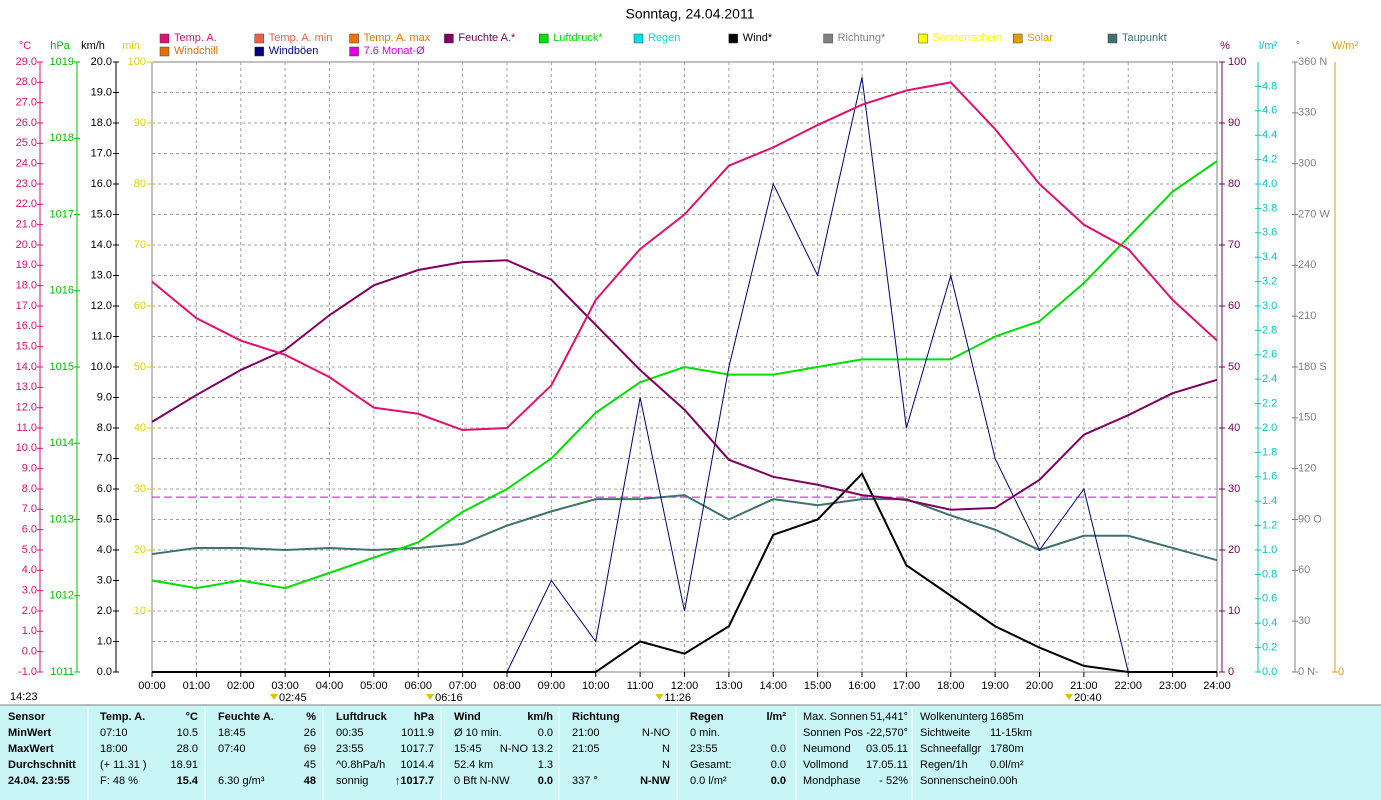 The width and height of the screenshot is (1381, 800). What do you see at coordinates (449, 698) in the screenshot?
I see `marker-label: 06:16` at bounding box center [449, 698].